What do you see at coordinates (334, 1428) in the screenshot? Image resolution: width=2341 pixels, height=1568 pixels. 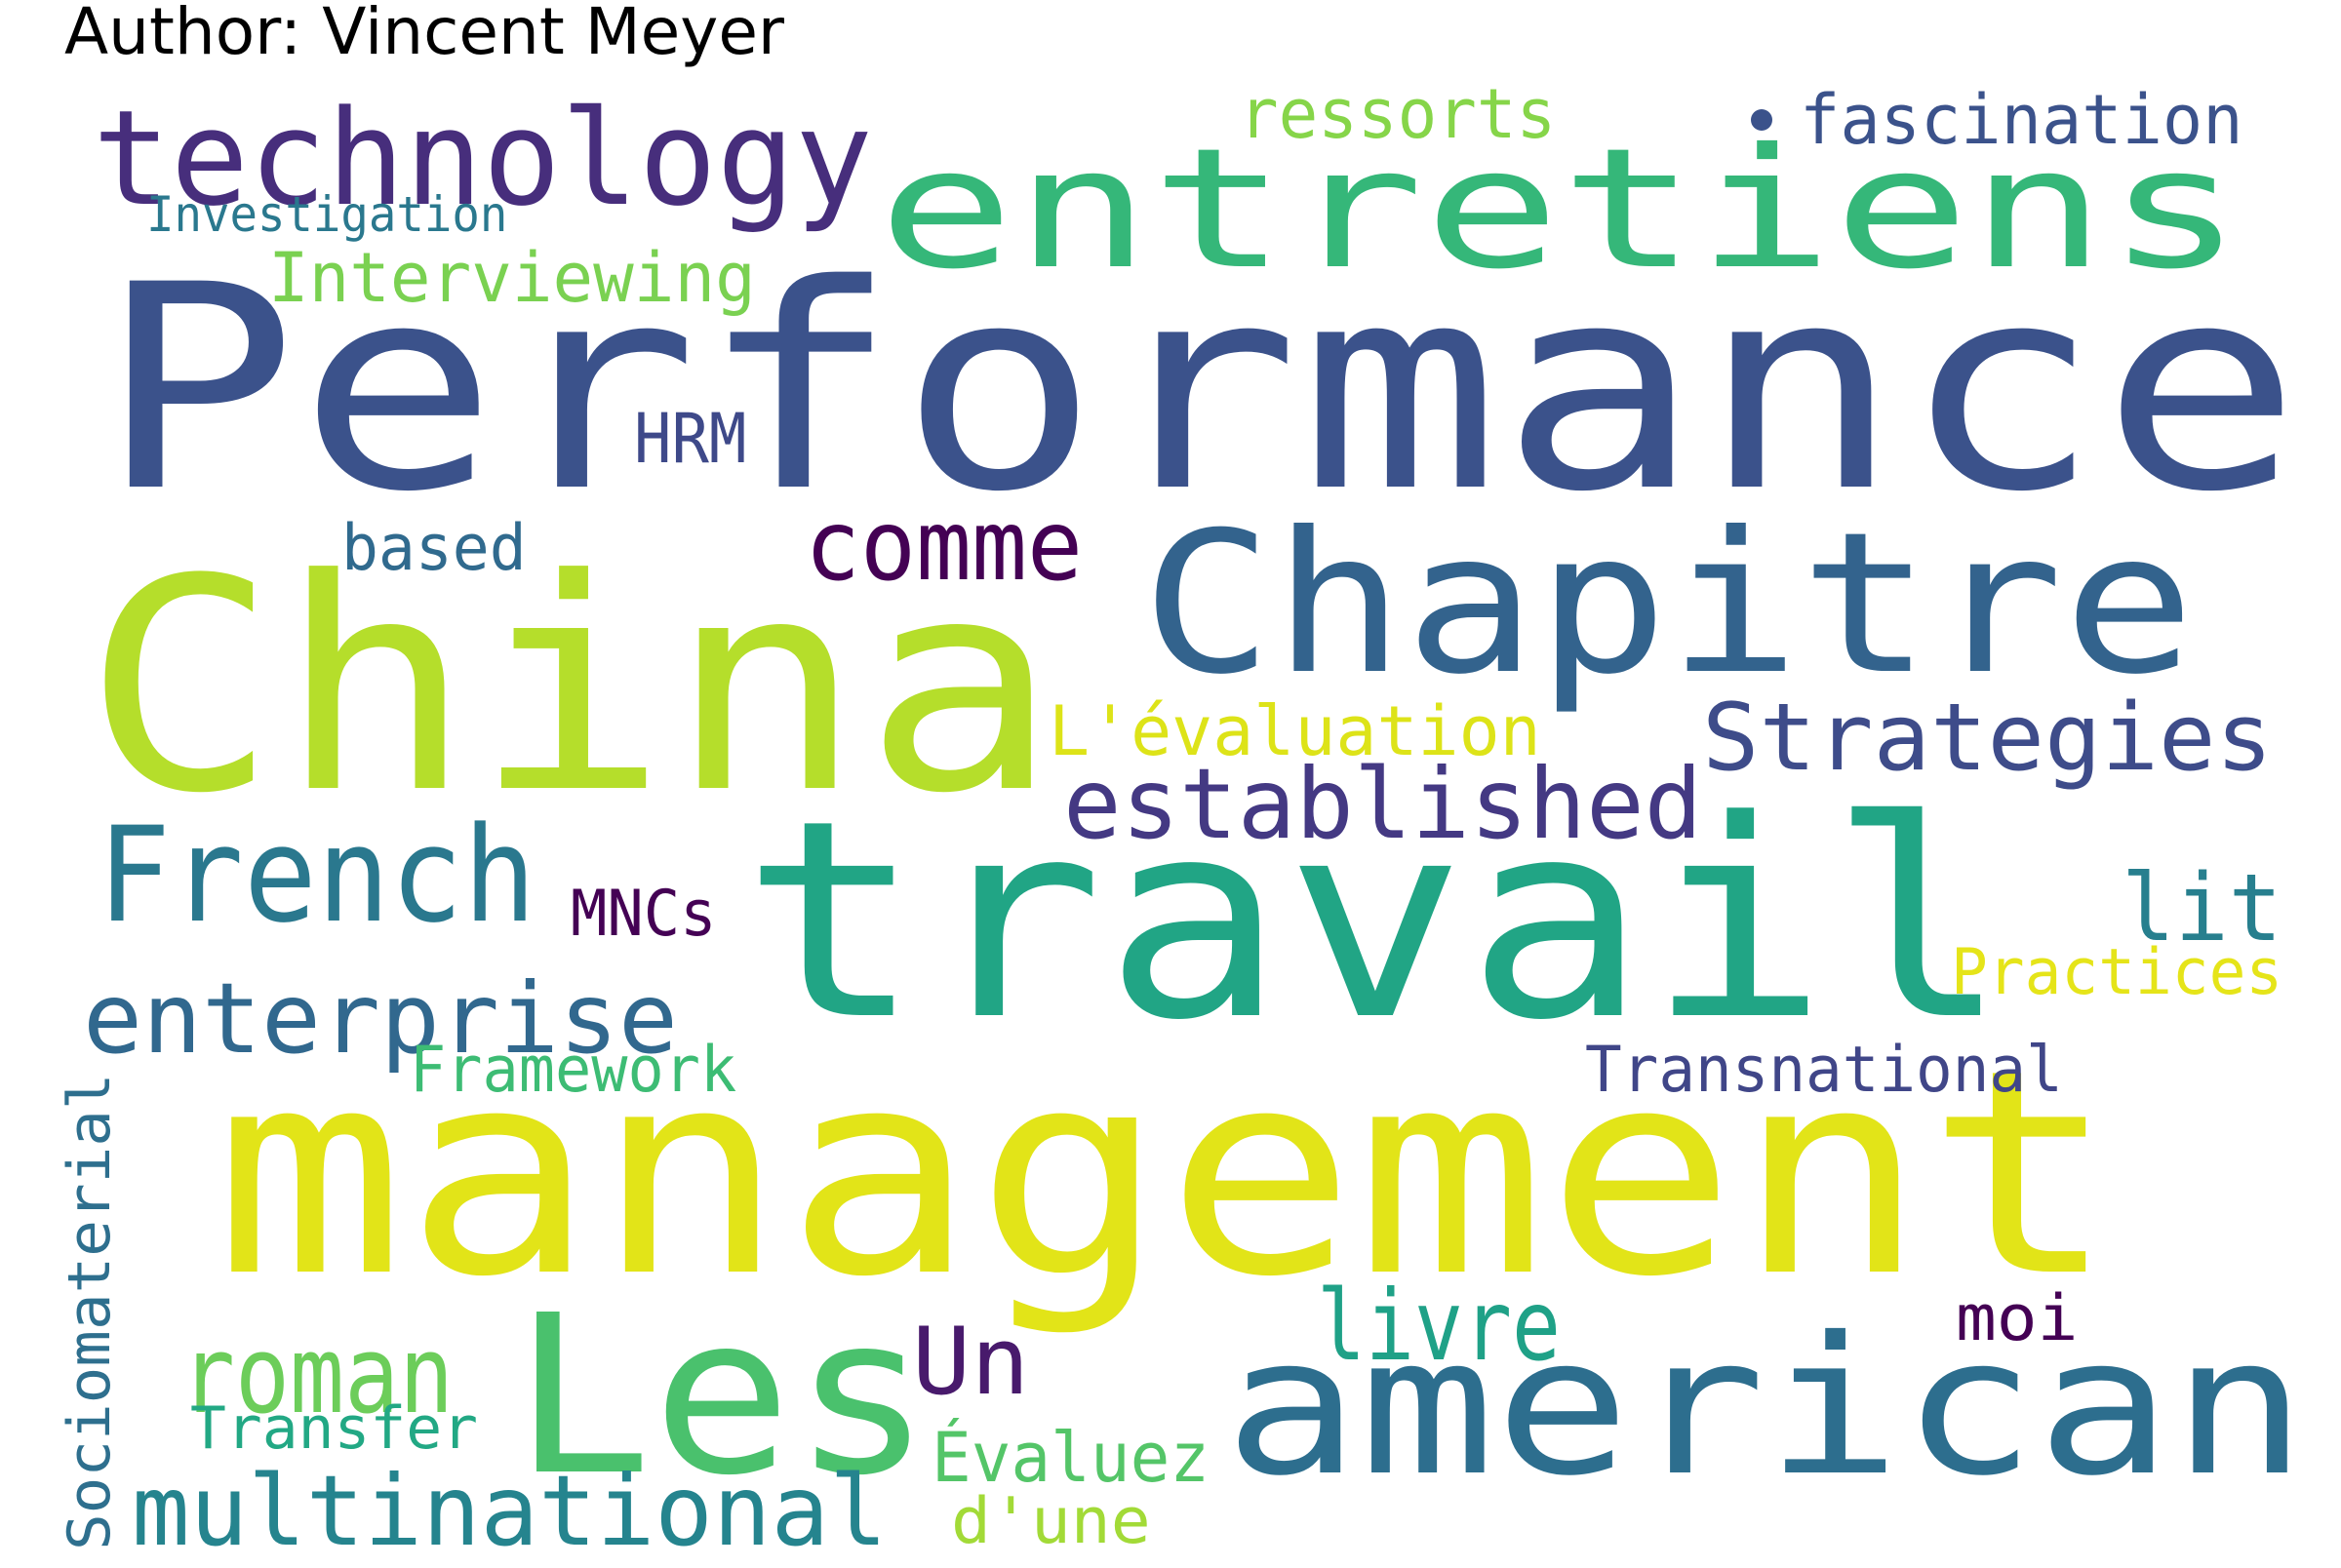 I see `word-transfer: Transfer` at bounding box center [334, 1428].